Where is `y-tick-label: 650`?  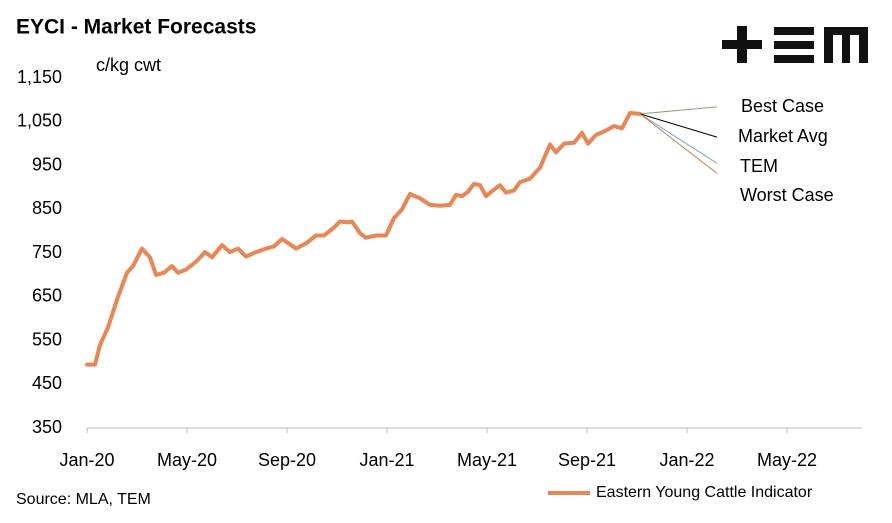
y-tick-label: 650 is located at coordinates (47, 296).